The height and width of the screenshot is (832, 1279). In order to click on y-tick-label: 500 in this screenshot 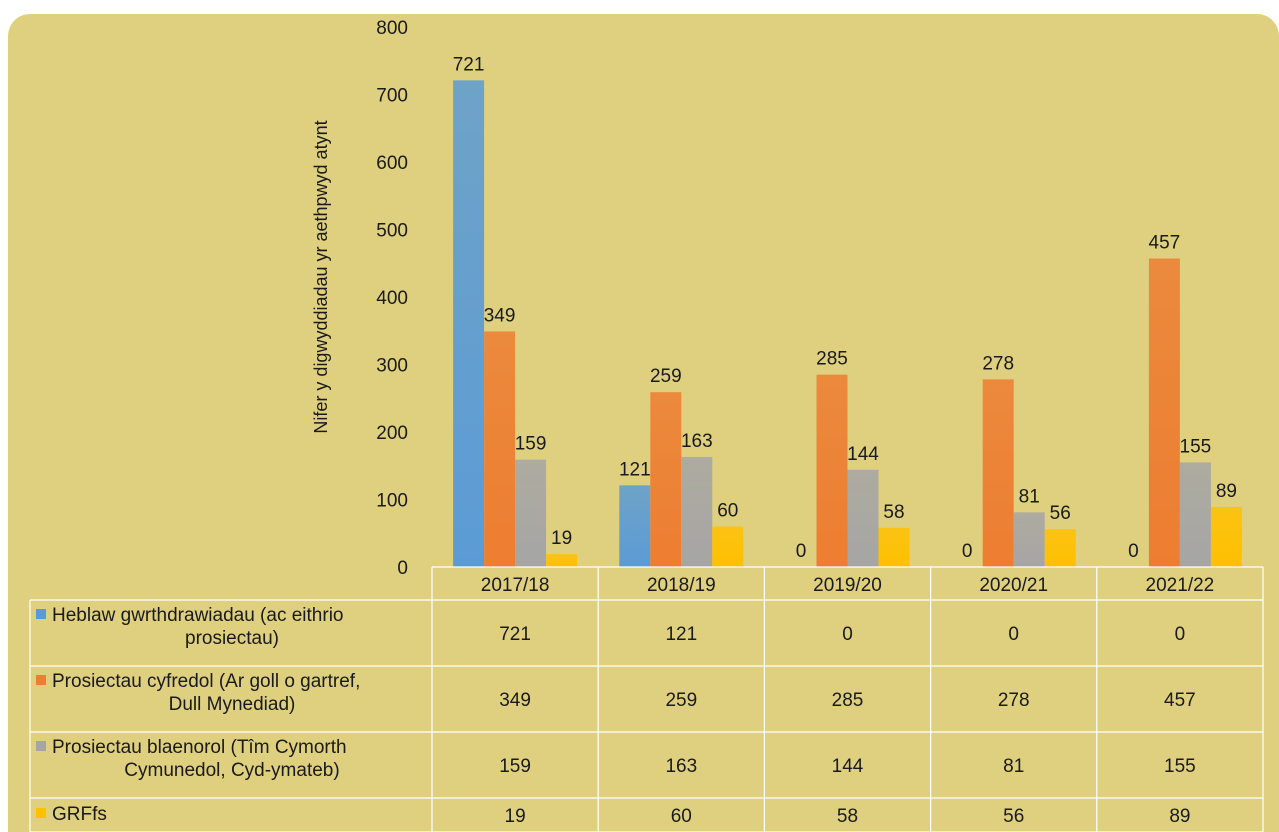, I will do `click(392, 231)`.